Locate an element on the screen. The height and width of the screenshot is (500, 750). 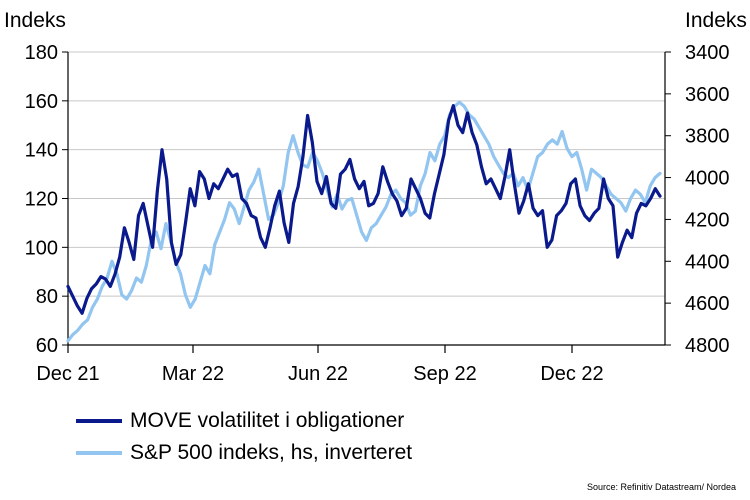
y-right-tick-label: 3400 is located at coordinates (707, 53).